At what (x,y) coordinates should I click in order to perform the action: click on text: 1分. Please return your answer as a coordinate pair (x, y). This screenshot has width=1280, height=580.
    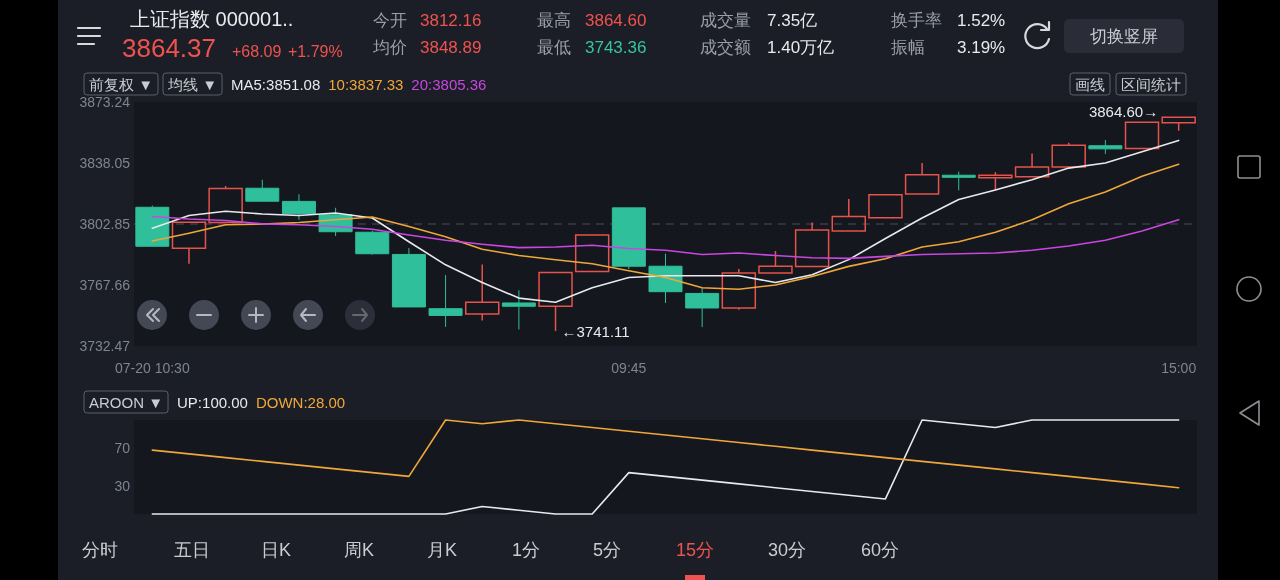
    Looking at the image, I should click on (526, 550).